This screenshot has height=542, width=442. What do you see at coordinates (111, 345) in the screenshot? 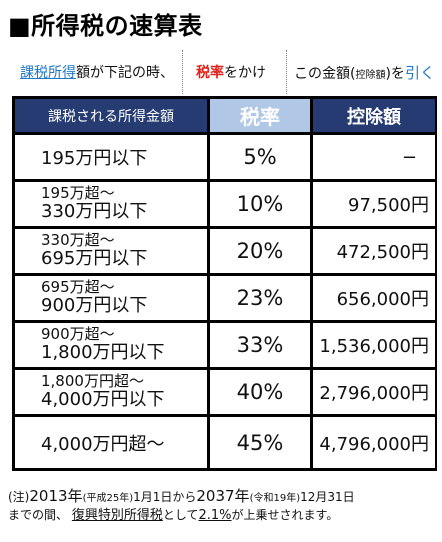
I see `income-range: 900万超〜 1,800万円以下` at bounding box center [111, 345].